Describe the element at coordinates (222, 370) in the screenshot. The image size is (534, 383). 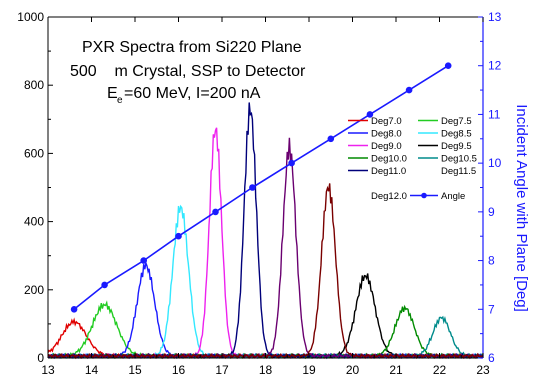
I see `x-tick-label: 17` at that location.